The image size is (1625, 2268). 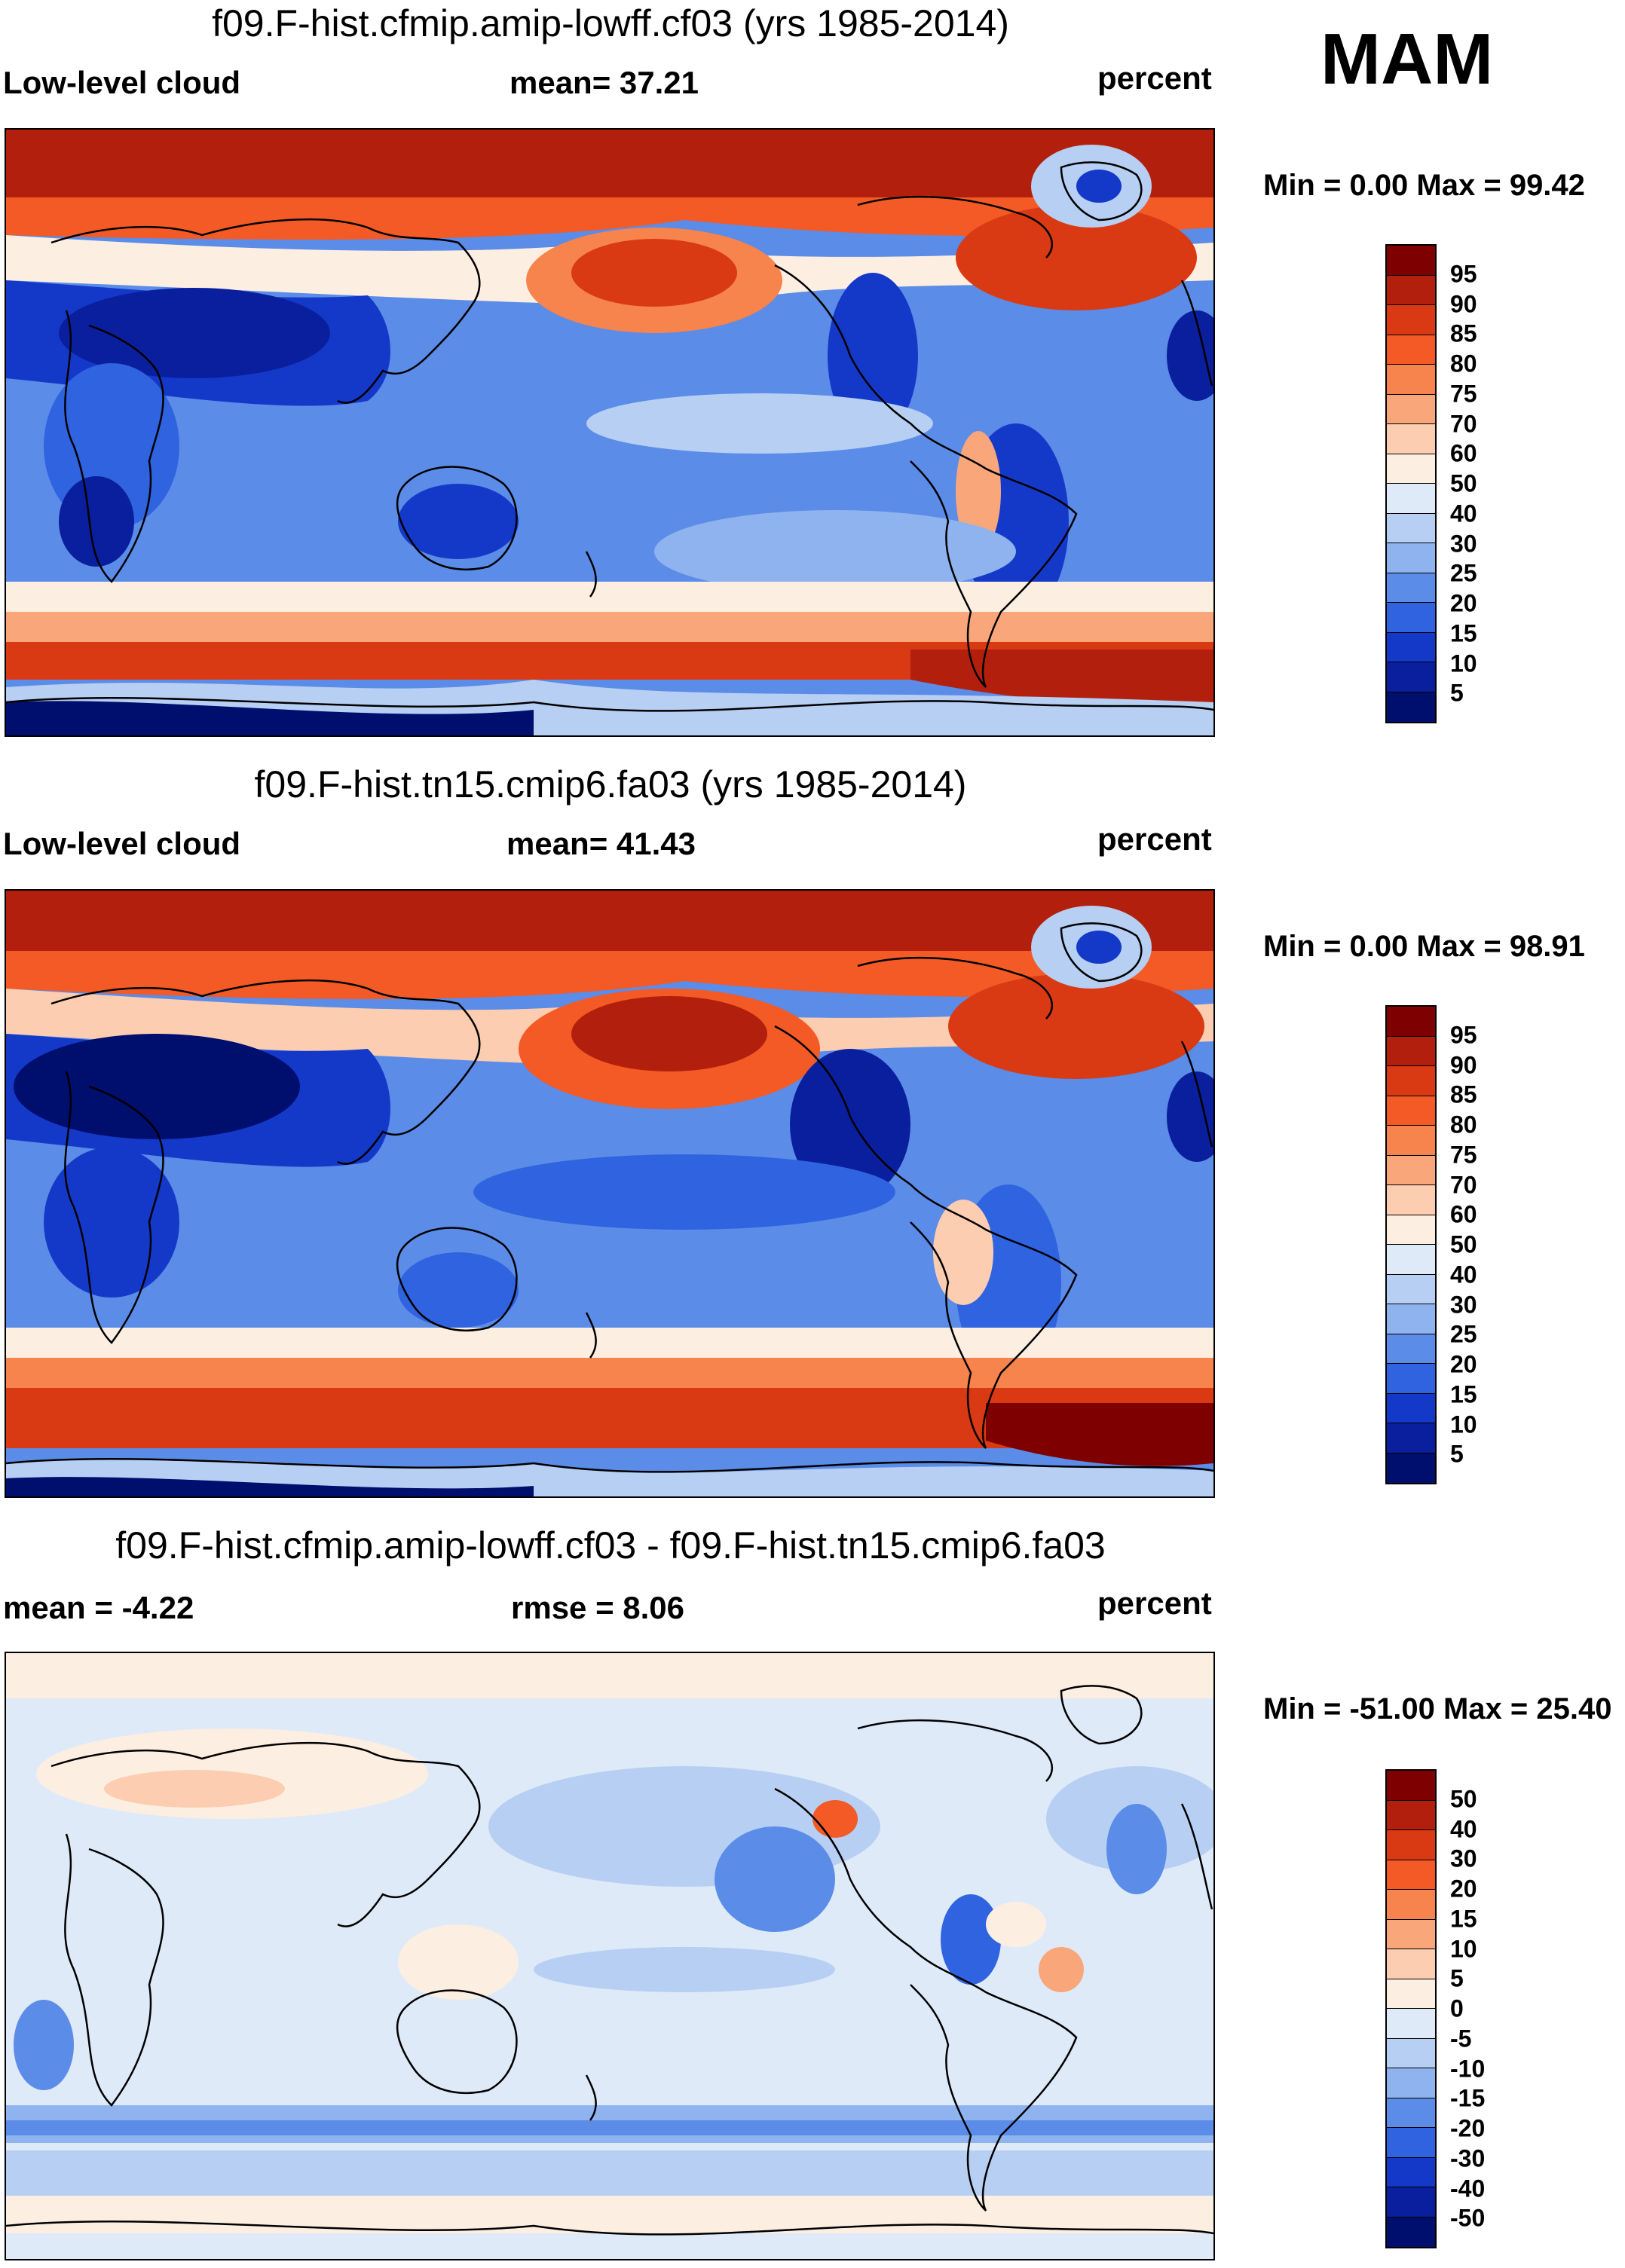 I want to click on panel-3-mean-label: mean = -4.22, so click(x=98, y=1607).